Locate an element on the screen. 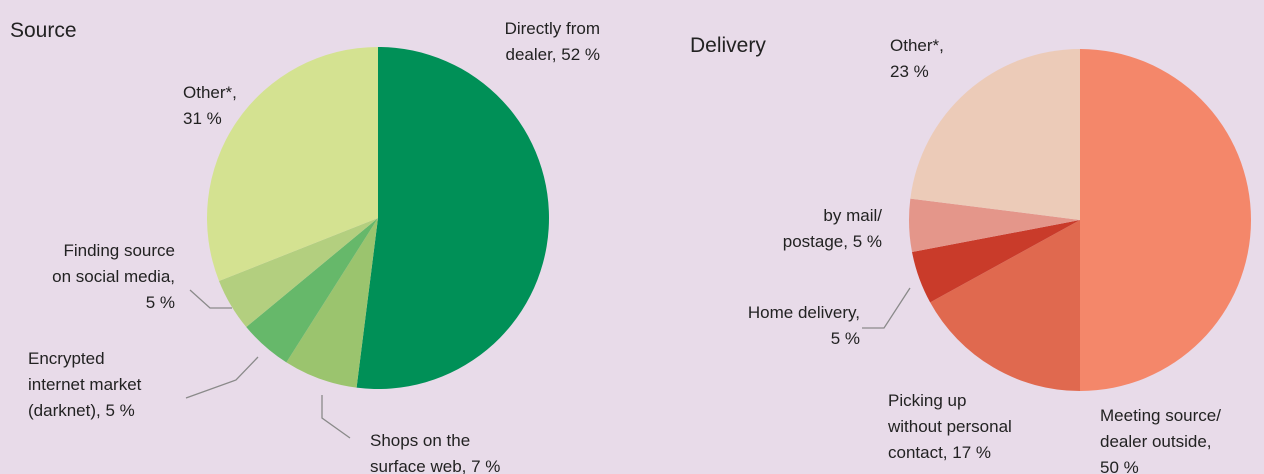  slice-label: by mail/ is located at coordinates (852, 215).